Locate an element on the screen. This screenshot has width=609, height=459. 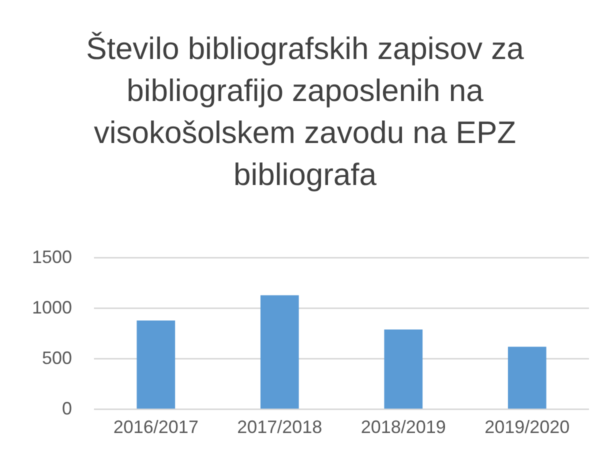
y-tick-label: 500 is located at coordinates (57, 358).